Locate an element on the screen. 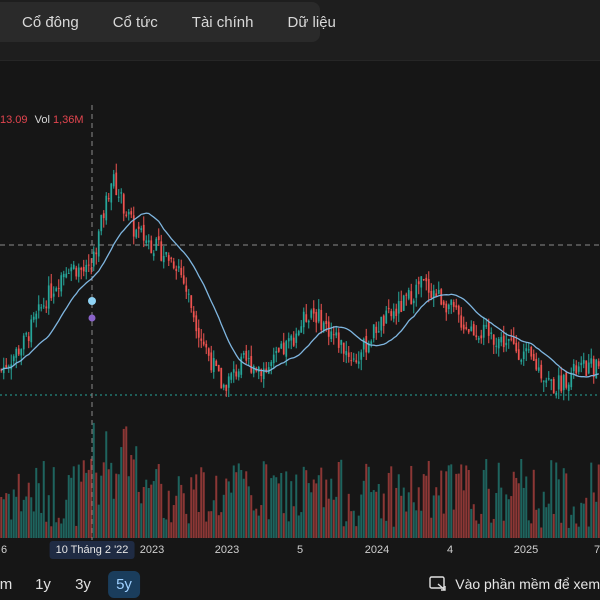 This screenshot has height=600, width=600. tab-dividends: Cổ tức is located at coordinates (135, 22).